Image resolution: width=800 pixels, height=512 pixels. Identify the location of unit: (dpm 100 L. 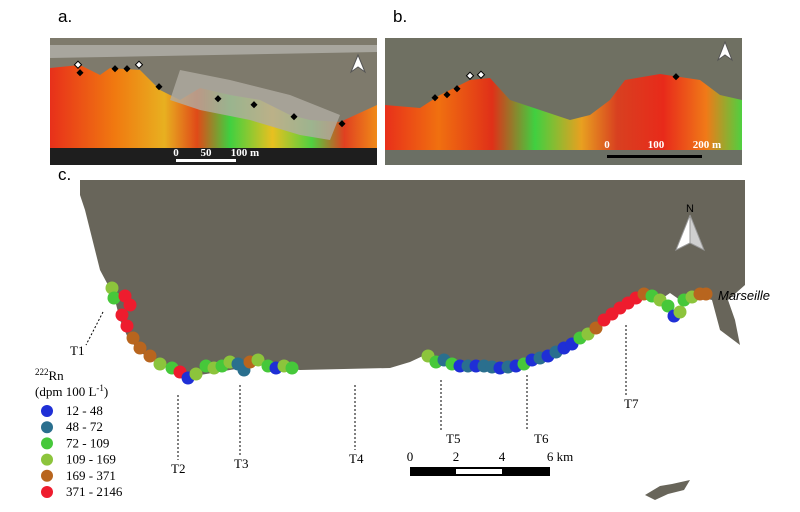
(65, 391).